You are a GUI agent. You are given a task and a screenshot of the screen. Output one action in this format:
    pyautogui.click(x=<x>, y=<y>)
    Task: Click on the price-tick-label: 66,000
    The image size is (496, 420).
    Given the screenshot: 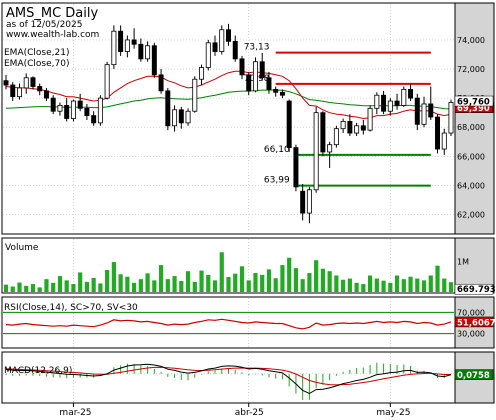 What is the action you would take?
    pyautogui.click(x=471, y=156)
    